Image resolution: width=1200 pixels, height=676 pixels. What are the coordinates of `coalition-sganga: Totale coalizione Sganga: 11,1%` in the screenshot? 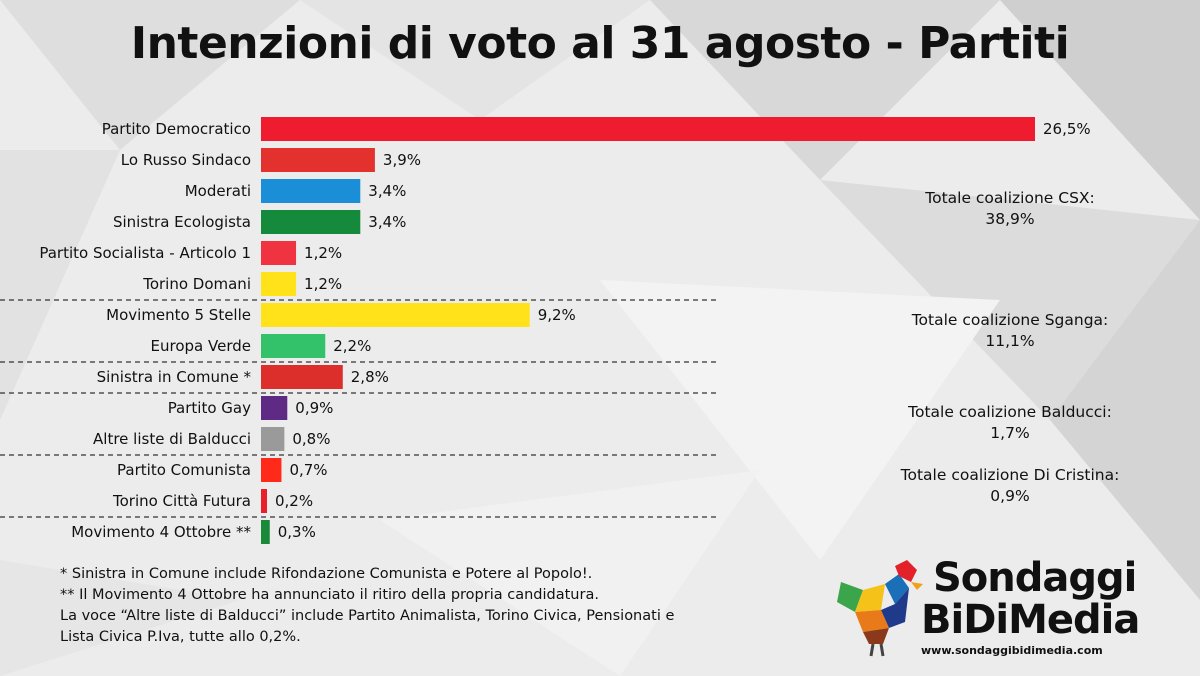 It's located at (1010, 331).